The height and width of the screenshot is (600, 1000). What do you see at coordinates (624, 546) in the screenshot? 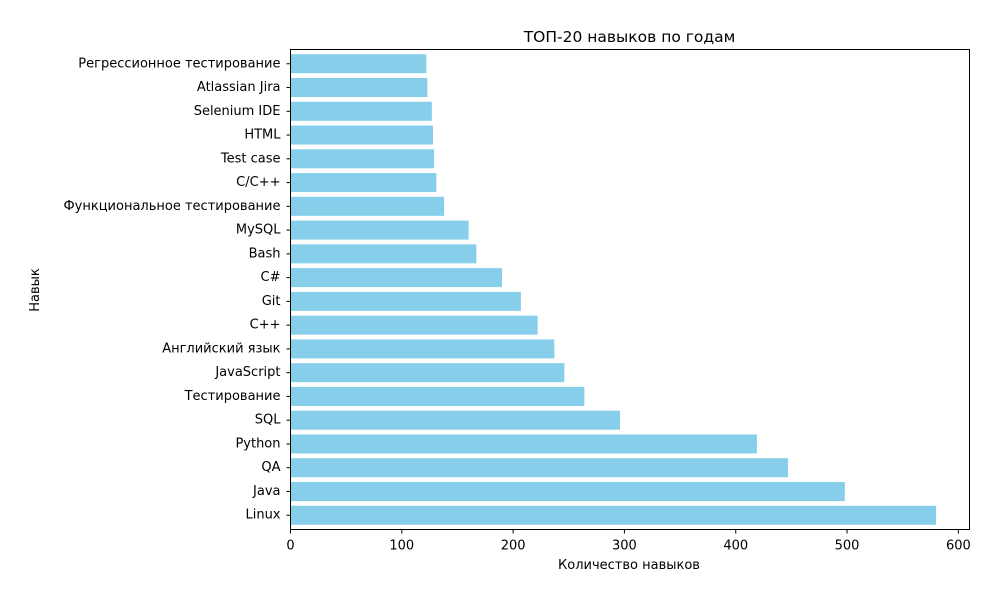
I see `x-tick-label: 300` at bounding box center [624, 546].